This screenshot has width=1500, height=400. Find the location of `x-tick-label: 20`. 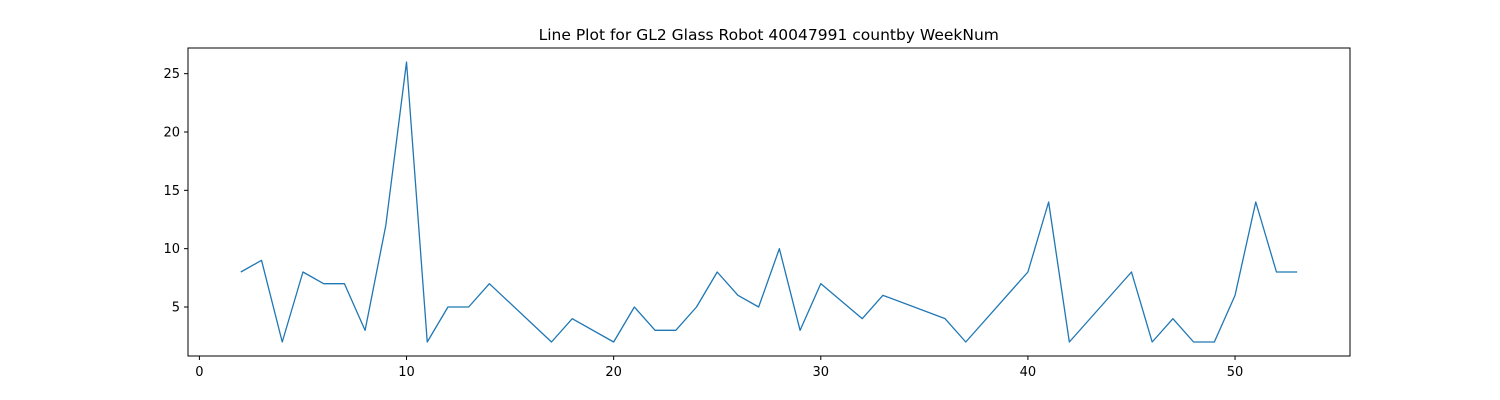

x-tick-label: 20 is located at coordinates (613, 372).